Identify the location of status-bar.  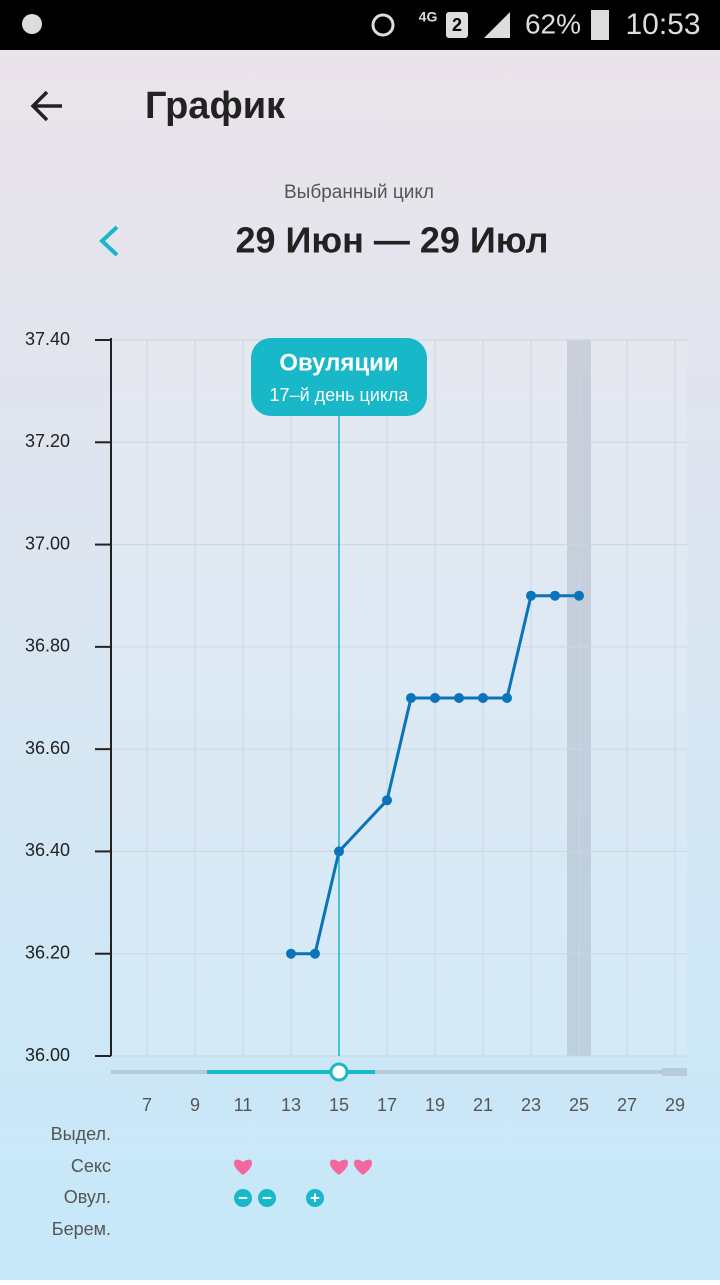
(360, 25).